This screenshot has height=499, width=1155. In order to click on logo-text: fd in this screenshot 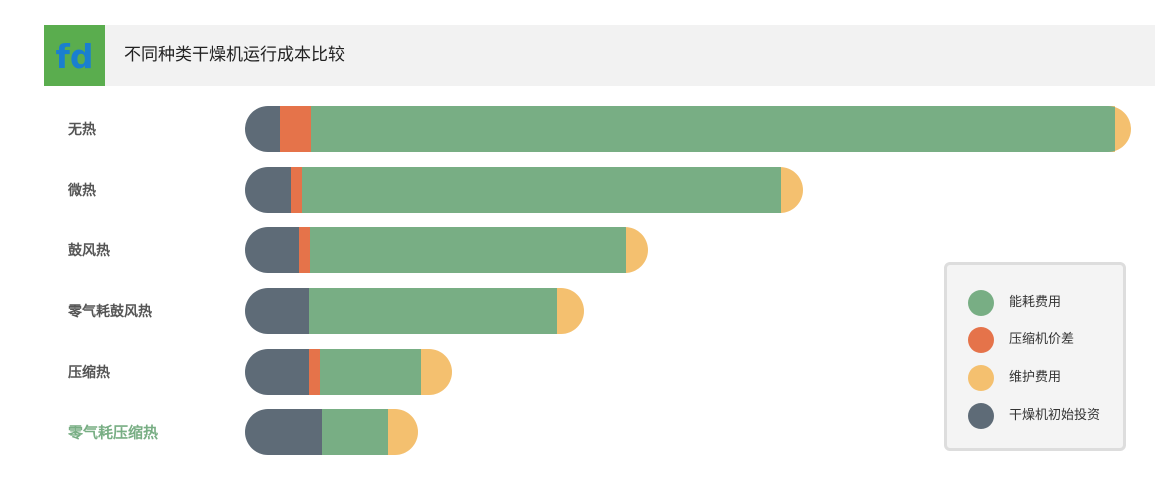, I will do `click(75, 56)`.